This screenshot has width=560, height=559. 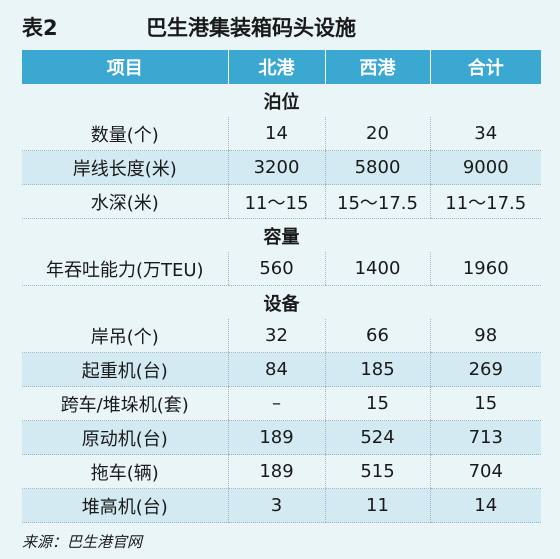 I want to click on table-cell: 34, so click(x=485, y=134).